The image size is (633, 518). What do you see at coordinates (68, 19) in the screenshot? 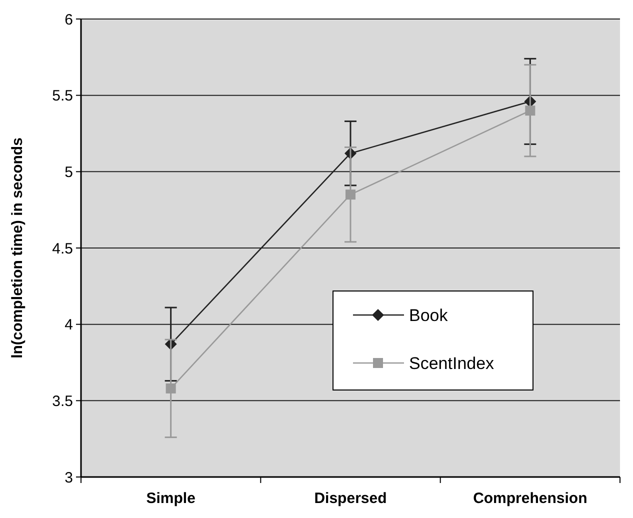
I see `y-tick-label: 6` at bounding box center [68, 19].